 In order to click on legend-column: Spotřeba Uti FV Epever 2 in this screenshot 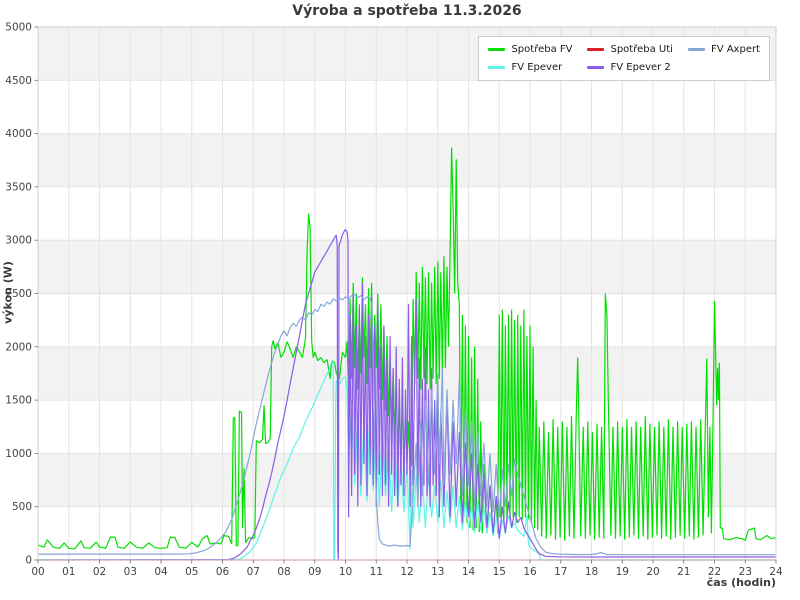, I will do `click(630, 58)`.